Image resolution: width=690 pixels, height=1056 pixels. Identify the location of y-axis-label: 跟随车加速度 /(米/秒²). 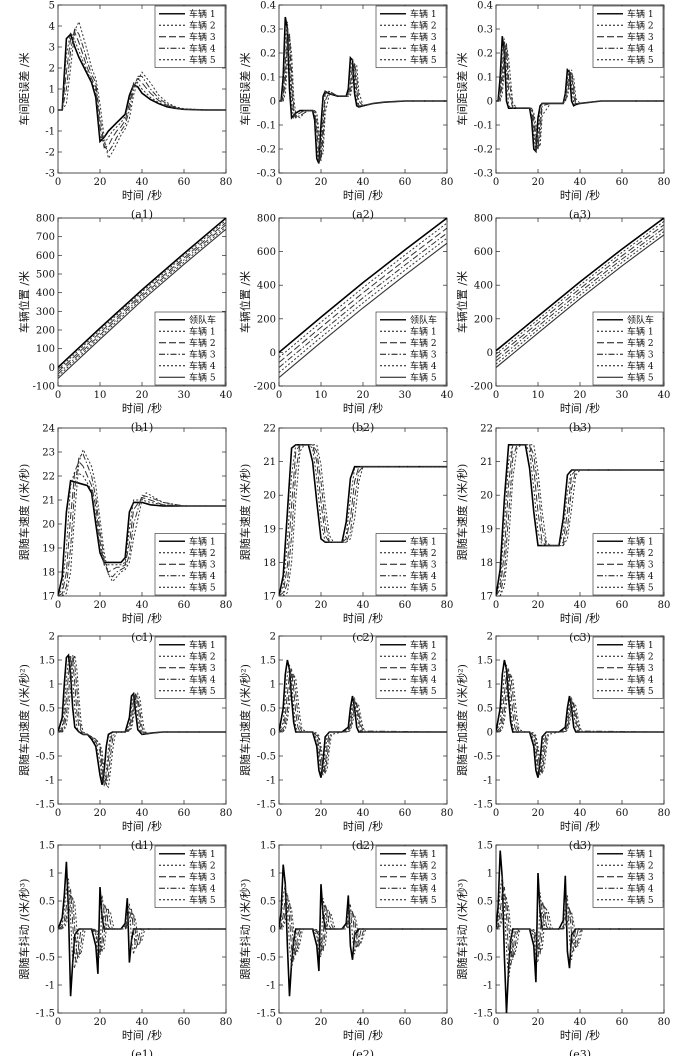
(245, 720).